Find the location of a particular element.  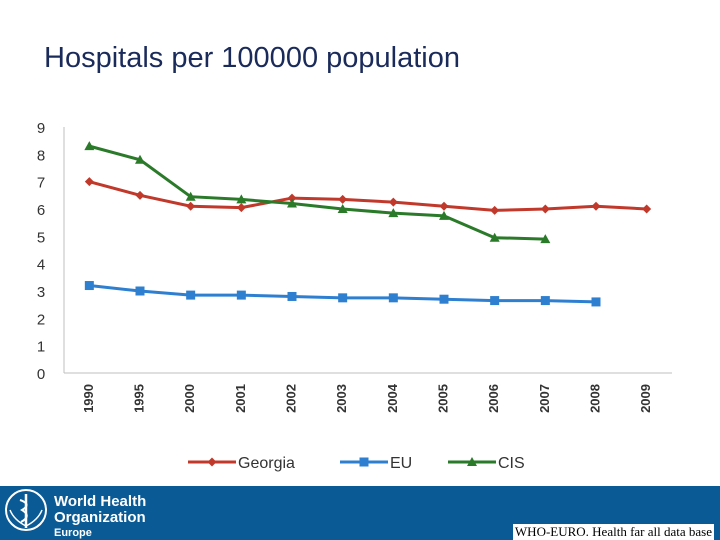

y-tick-label: 1 is located at coordinates (41, 347).